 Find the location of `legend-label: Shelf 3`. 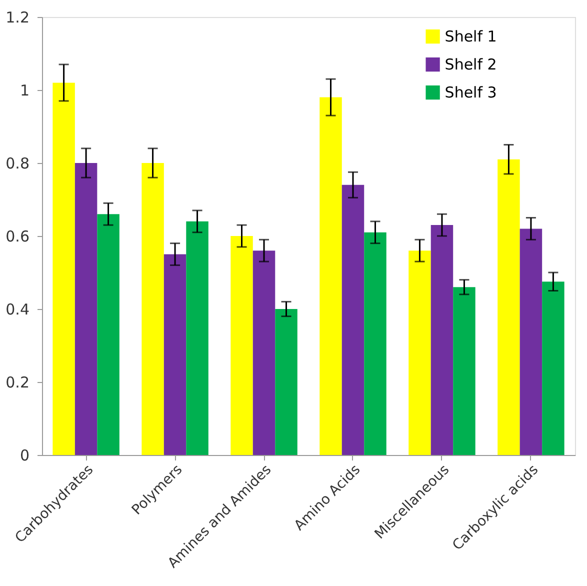

legend-label: Shelf 3 is located at coordinates (470, 93).